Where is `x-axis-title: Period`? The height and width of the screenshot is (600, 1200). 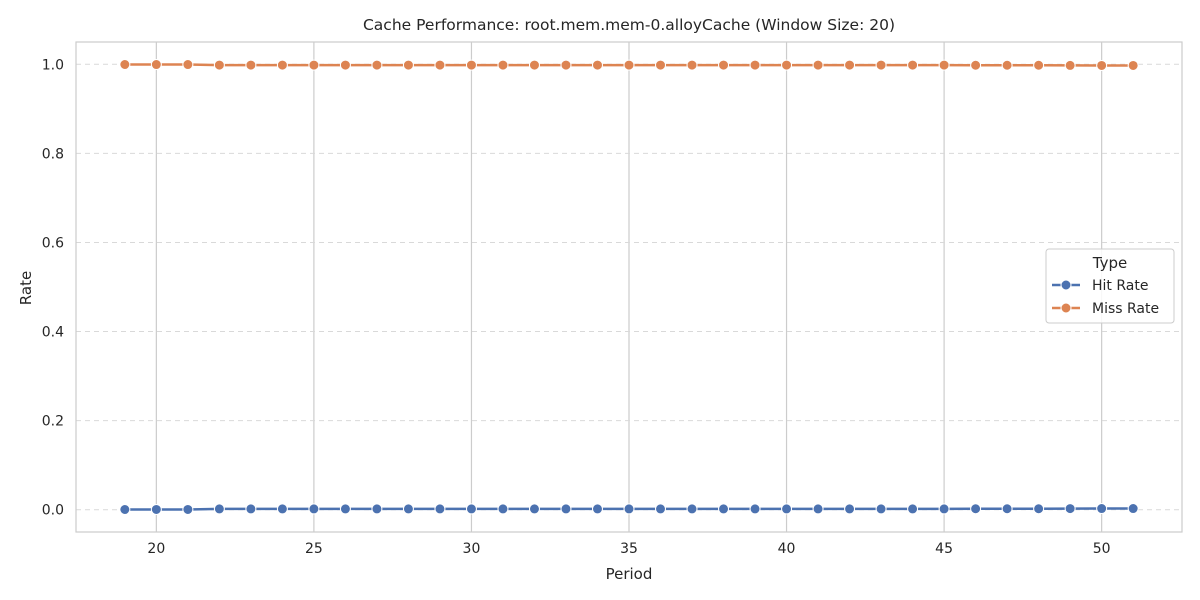 x-axis-title: Period is located at coordinates (629, 574).